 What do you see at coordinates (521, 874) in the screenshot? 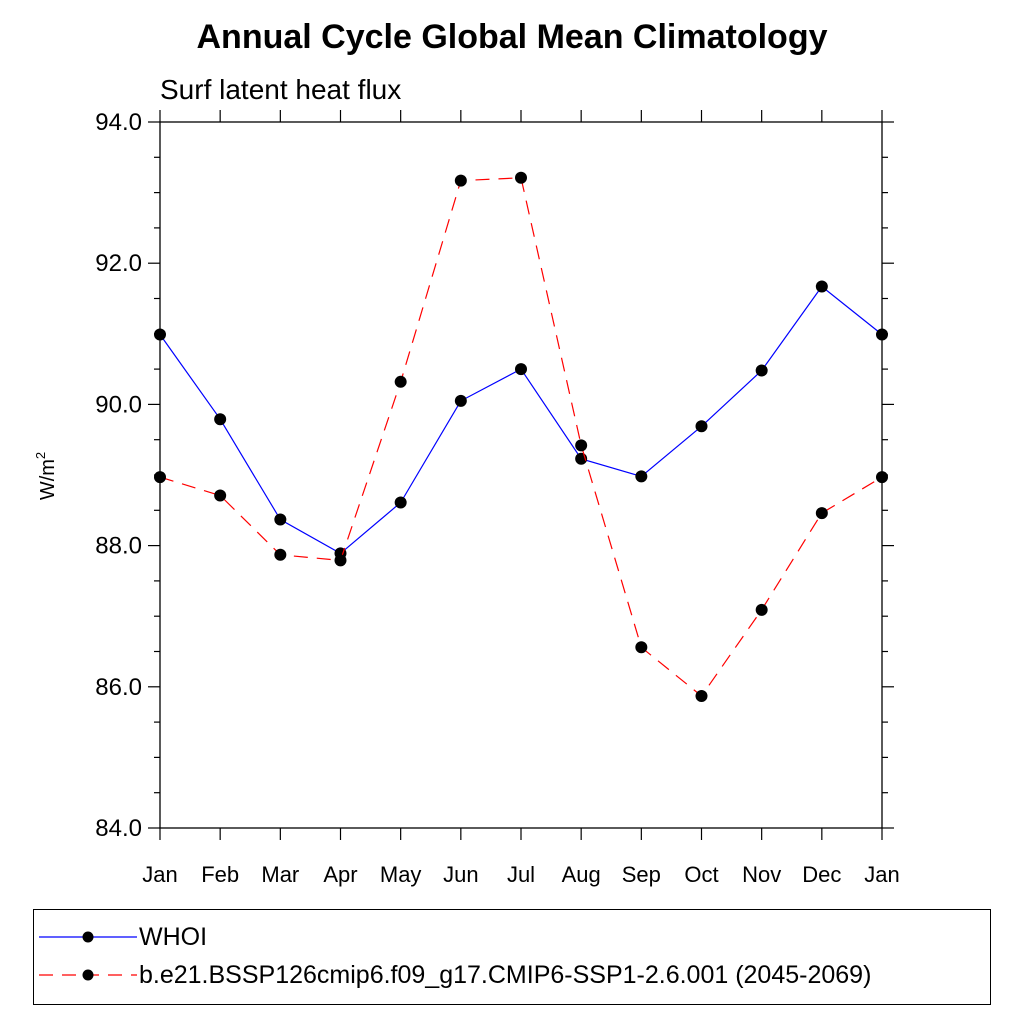
I see `x-tick-label: Jul` at bounding box center [521, 874].